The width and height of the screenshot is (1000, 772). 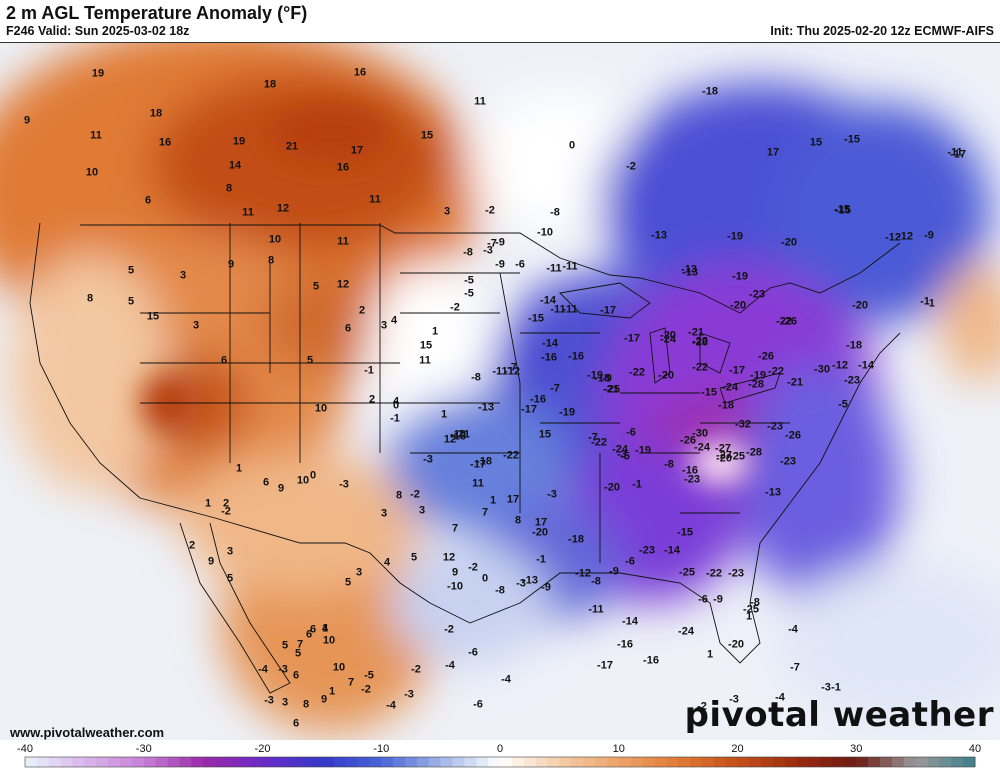 I want to click on anomaly-value-label: -13, so click(x=486, y=407).